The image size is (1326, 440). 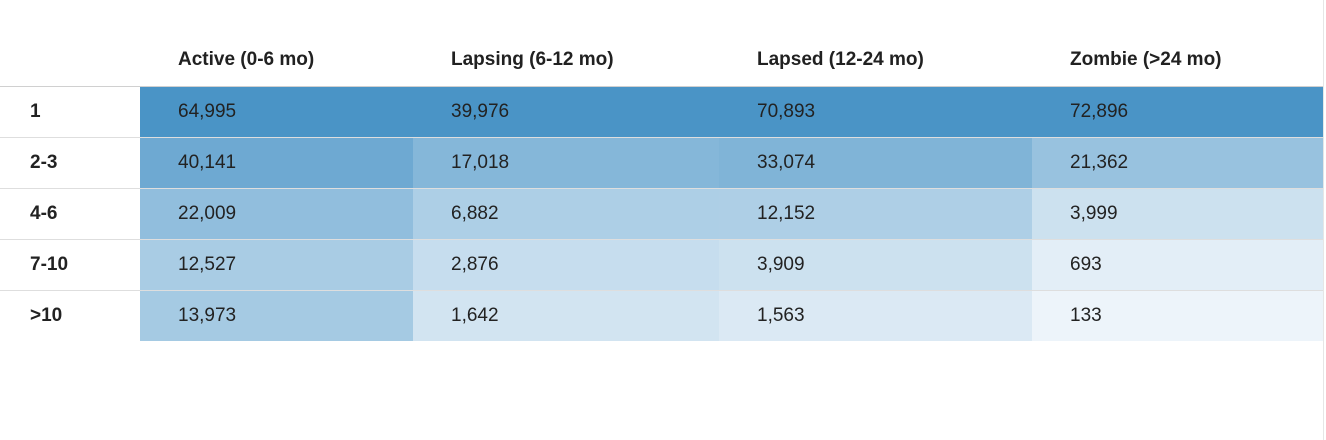 What do you see at coordinates (1177, 112) in the screenshot?
I see `heatmap-cell: 72,896` at bounding box center [1177, 112].